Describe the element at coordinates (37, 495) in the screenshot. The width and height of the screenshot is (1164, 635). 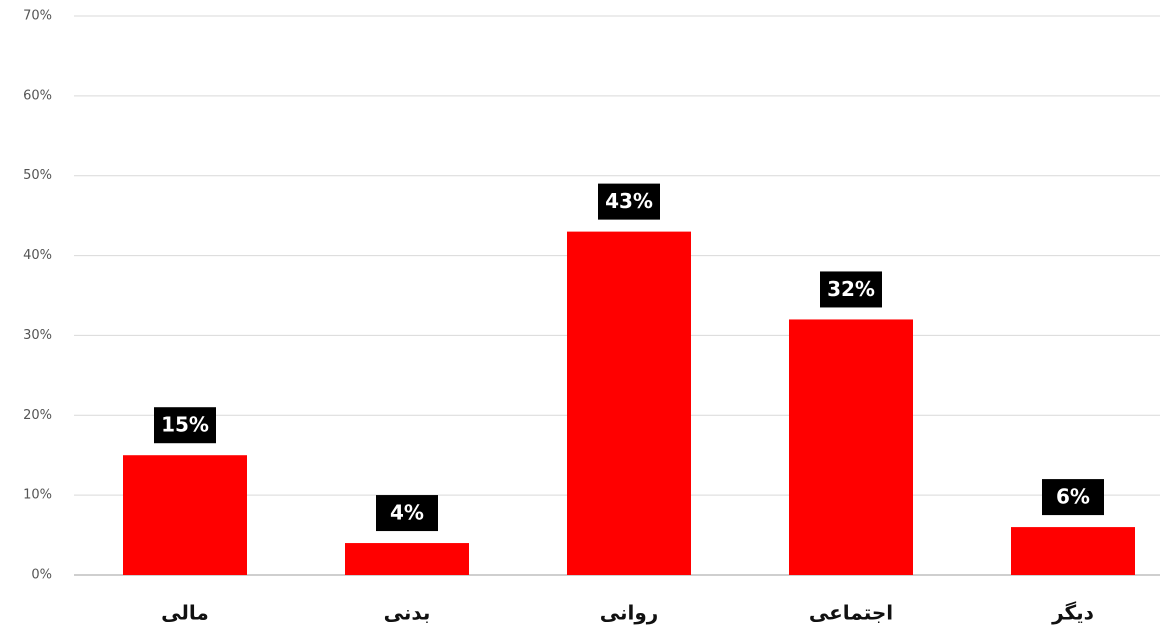
I see `y-tick-label: 10%` at that location.